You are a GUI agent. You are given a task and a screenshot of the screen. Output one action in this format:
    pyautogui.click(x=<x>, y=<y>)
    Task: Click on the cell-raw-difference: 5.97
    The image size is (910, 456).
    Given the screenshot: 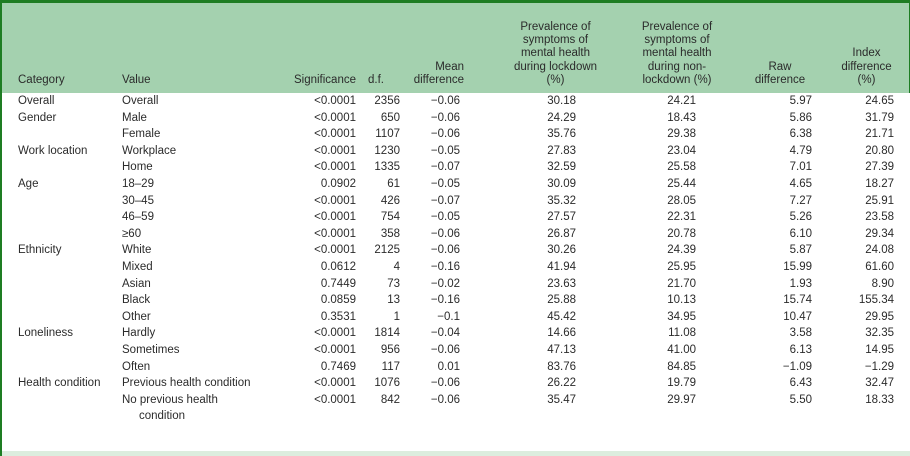 What is the action you would take?
    pyautogui.click(x=800, y=101)
    